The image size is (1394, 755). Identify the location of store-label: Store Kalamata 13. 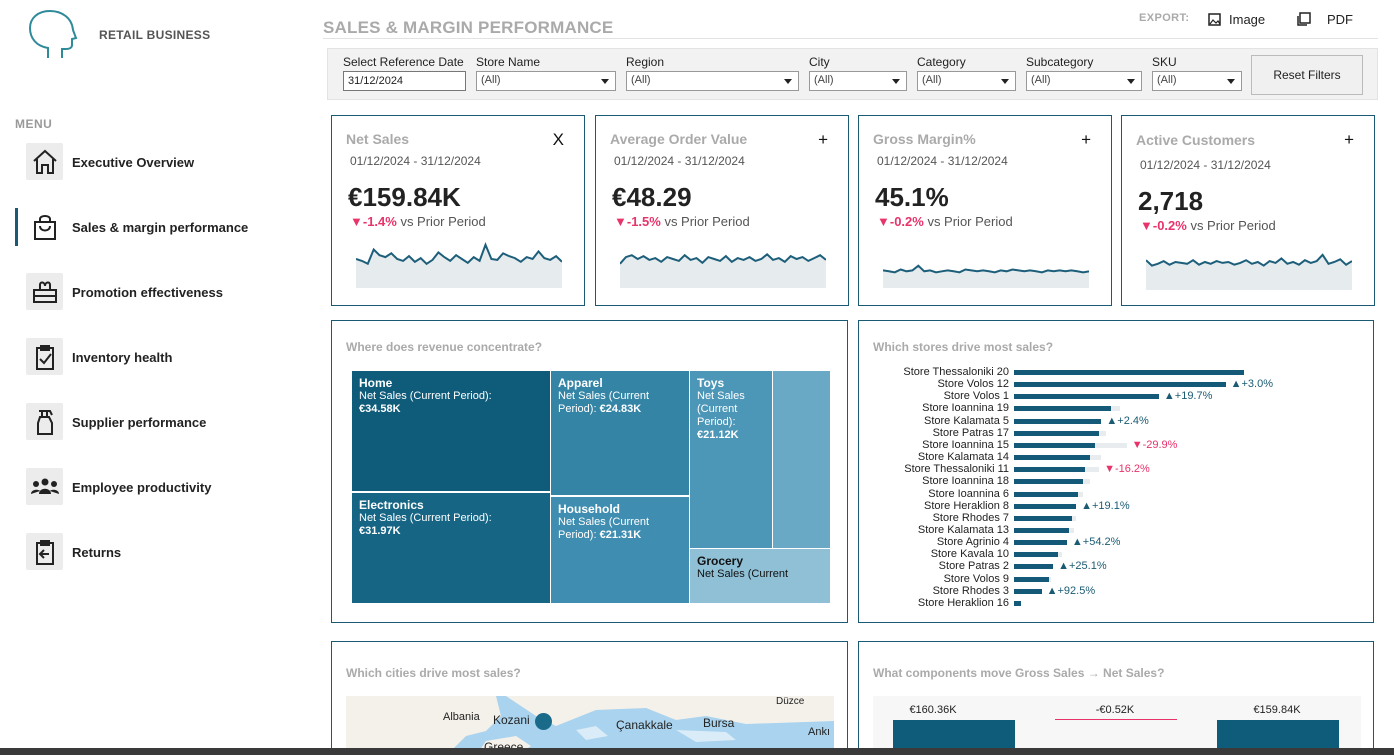
(963, 529).